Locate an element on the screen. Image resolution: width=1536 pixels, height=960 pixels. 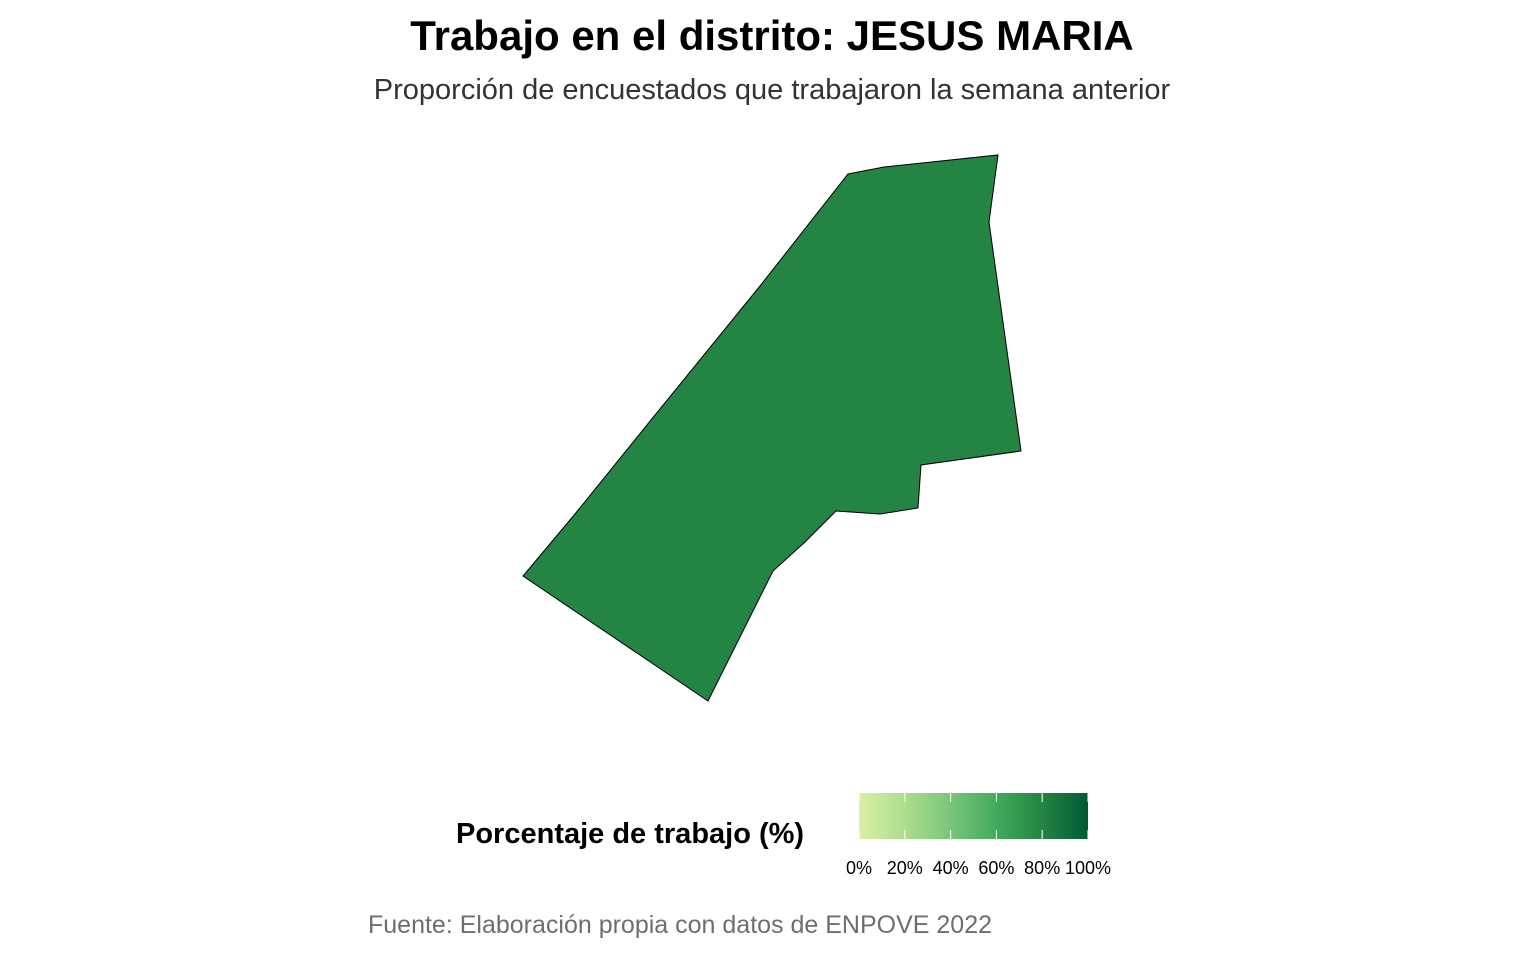
legend-tick-label: 60% is located at coordinates (996, 868).